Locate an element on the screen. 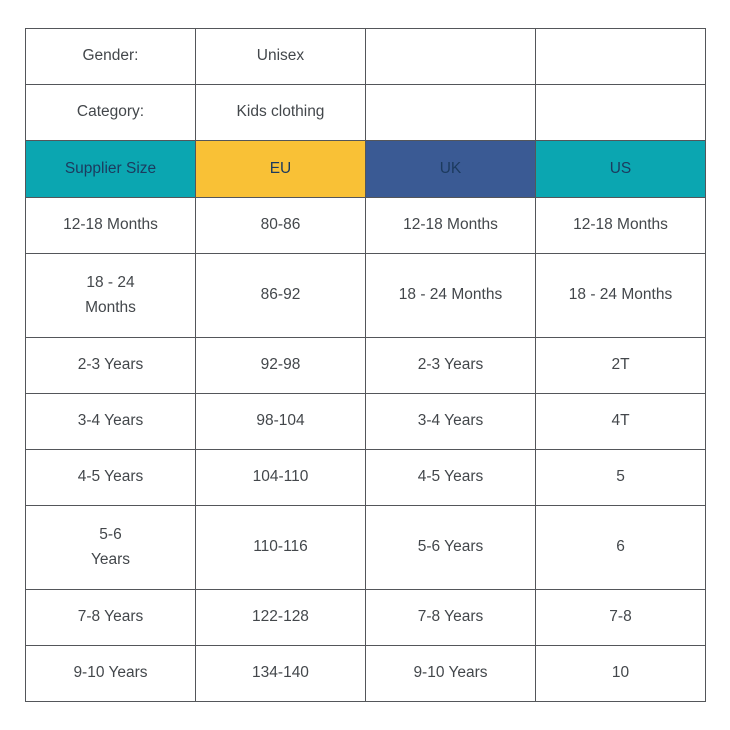 This screenshot has height=730, width=730. header-cell-supplier-size: Supplier Size is located at coordinates (110, 169).